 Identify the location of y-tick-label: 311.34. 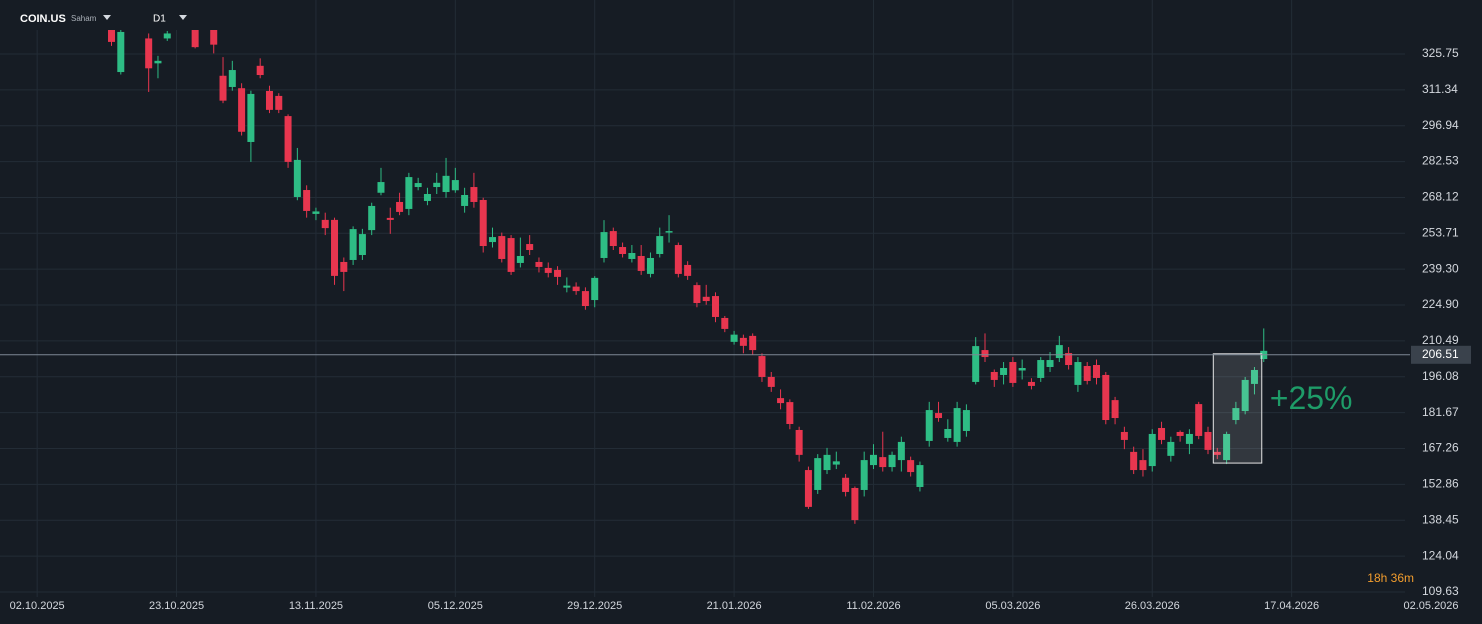
(1440, 89).